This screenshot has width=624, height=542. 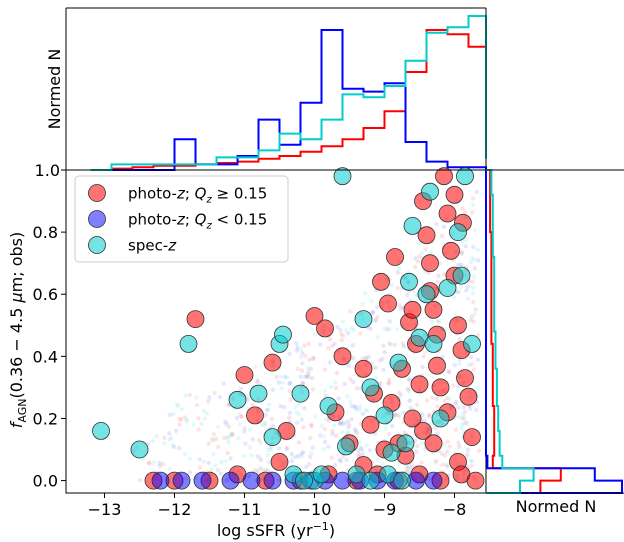 I want to click on top-panel-tick-label: 1.0, so click(x=47, y=170).